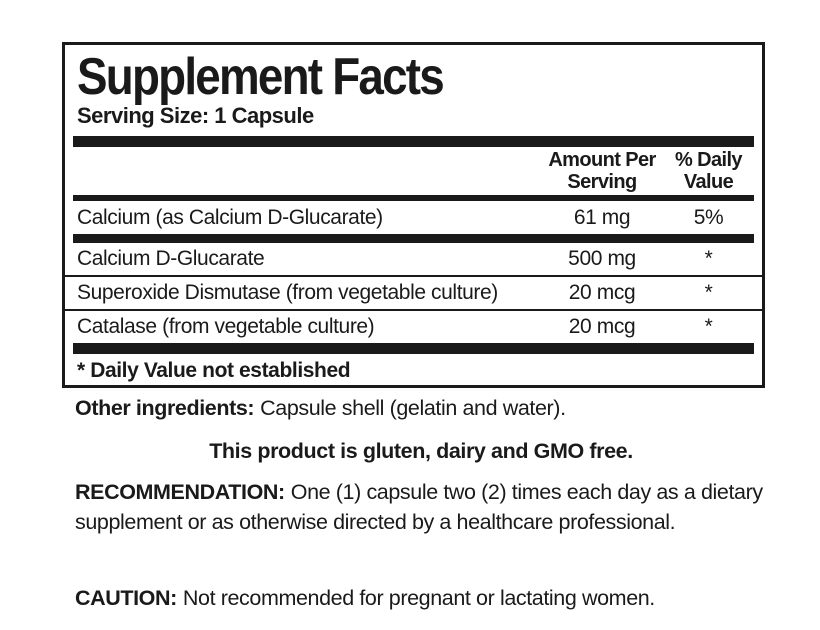 The width and height of the screenshot is (820, 630). I want to click on nutrient-name: Calcium D-Glucarate, so click(171, 258).